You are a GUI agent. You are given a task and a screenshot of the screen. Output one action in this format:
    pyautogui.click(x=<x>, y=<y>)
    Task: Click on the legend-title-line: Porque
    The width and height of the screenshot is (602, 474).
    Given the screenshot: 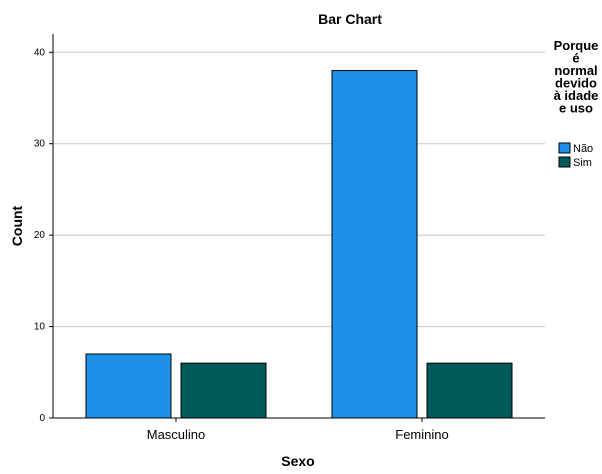 What is the action you would take?
    pyautogui.click(x=576, y=45)
    